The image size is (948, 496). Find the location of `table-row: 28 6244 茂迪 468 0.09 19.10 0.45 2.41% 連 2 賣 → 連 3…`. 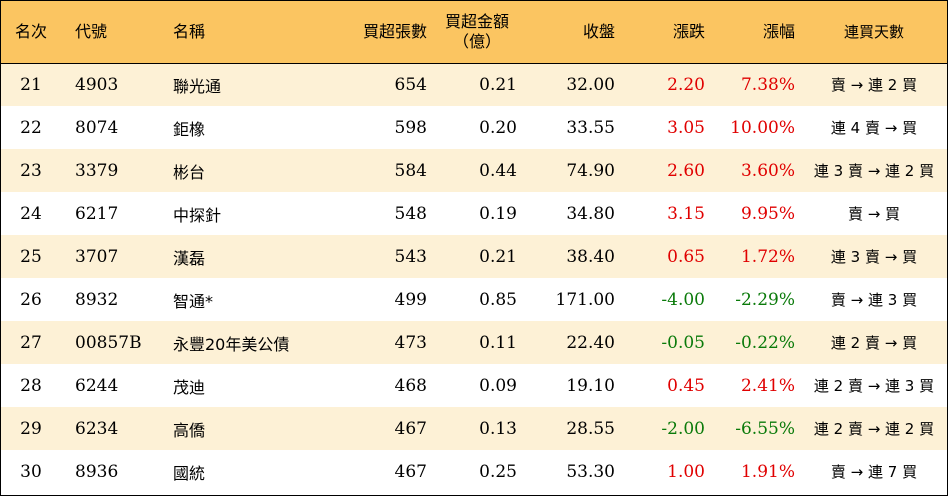

table-row: 28 6244 茂迪 468 0.09 19.10 0.45 2.41% 連 2 賣 → 連 3… is located at coordinates (474, 385).